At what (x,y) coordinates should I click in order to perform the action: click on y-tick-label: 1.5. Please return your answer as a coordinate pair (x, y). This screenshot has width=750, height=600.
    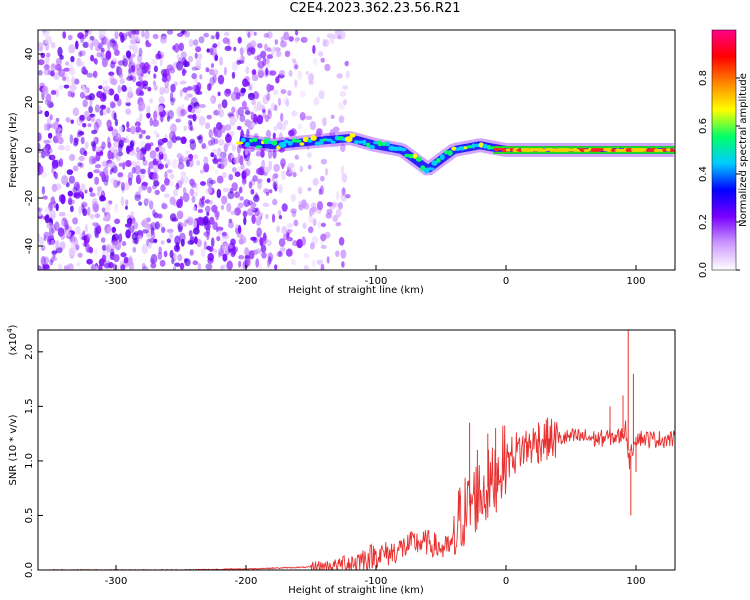
    Looking at the image, I should click on (29, 406).